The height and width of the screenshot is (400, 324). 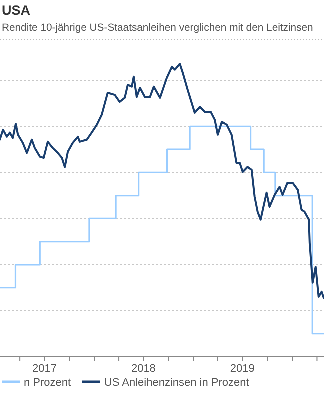 I want to click on x-tick-label: 2017, so click(x=44, y=369).